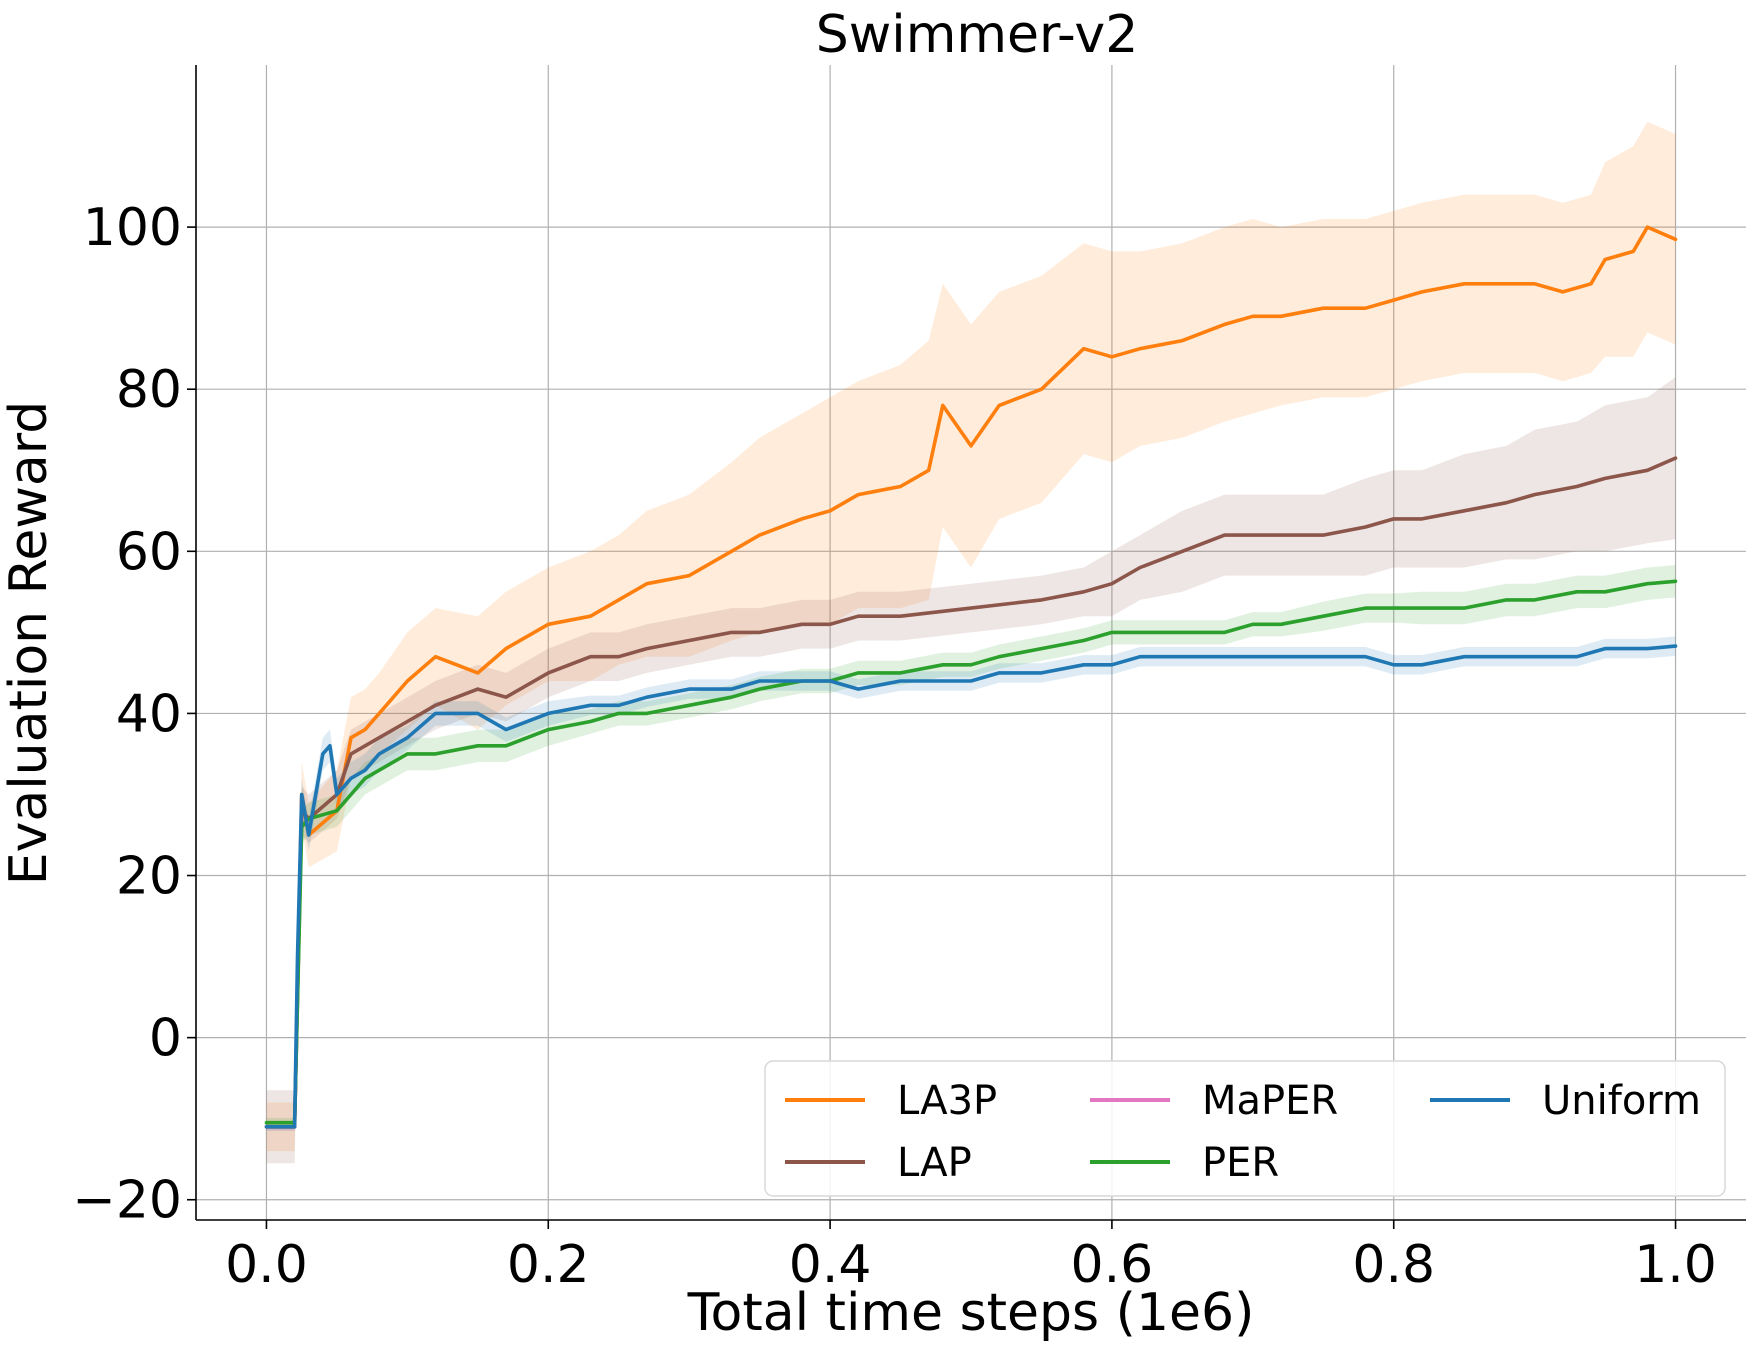  What do you see at coordinates (548, 1265) in the screenshot?
I see `x-tick-label: 0.2` at bounding box center [548, 1265].